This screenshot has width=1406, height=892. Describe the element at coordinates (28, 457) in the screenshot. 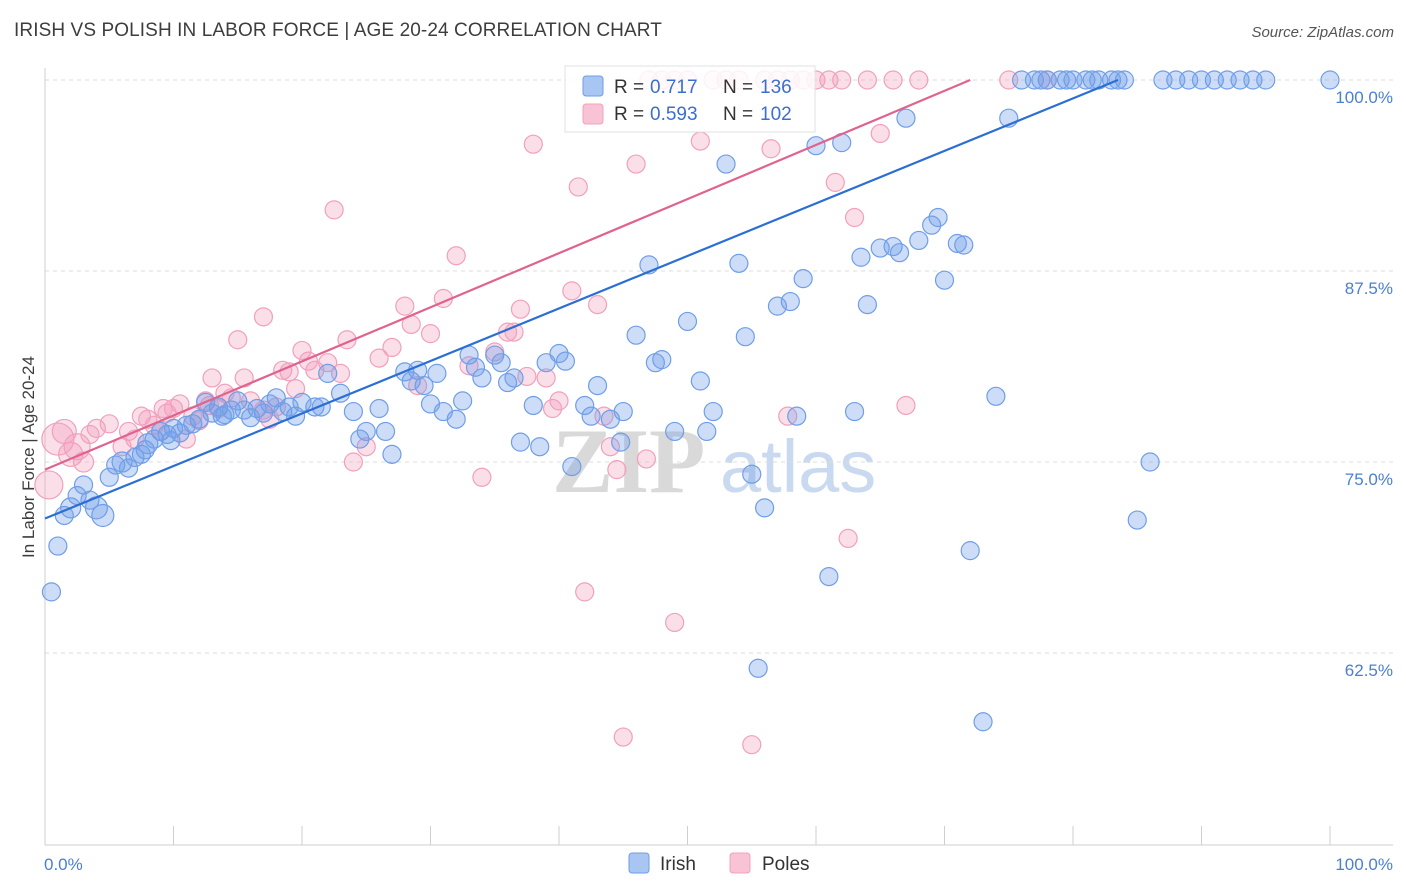

I see `y-axis-label: In Labor Force | Age 20-24` at that location.